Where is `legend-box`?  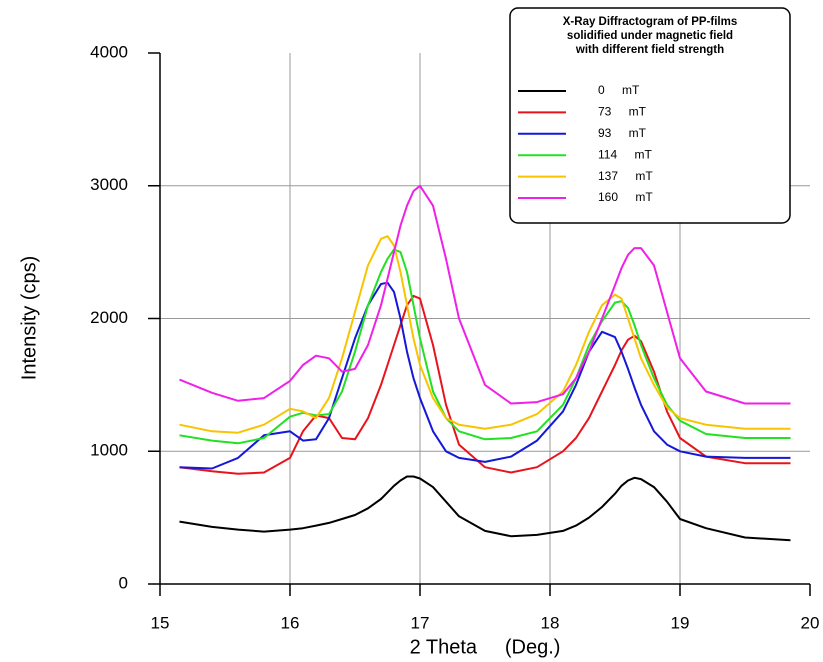
legend-box is located at coordinates (650, 115).